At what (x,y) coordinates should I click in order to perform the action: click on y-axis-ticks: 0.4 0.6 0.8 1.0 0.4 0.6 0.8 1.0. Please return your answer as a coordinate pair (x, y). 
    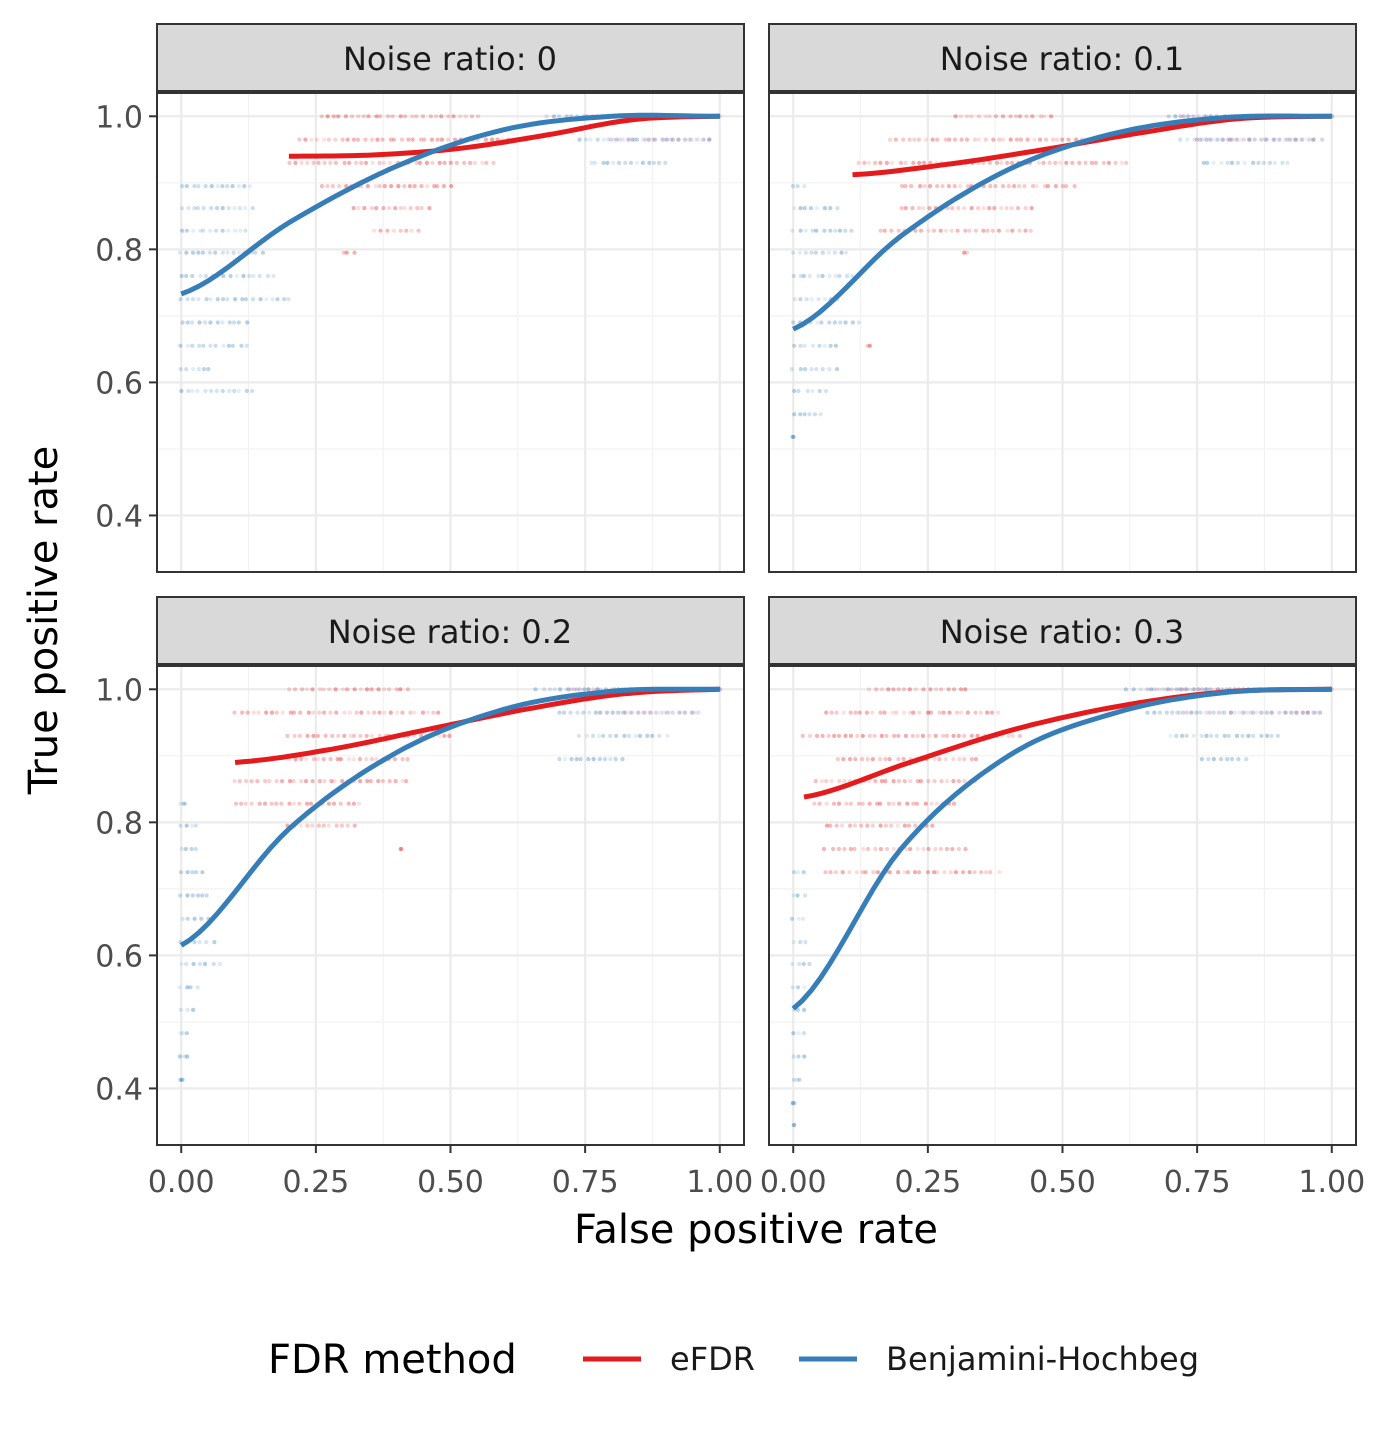
    Looking at the image, I should click on (126, 603).